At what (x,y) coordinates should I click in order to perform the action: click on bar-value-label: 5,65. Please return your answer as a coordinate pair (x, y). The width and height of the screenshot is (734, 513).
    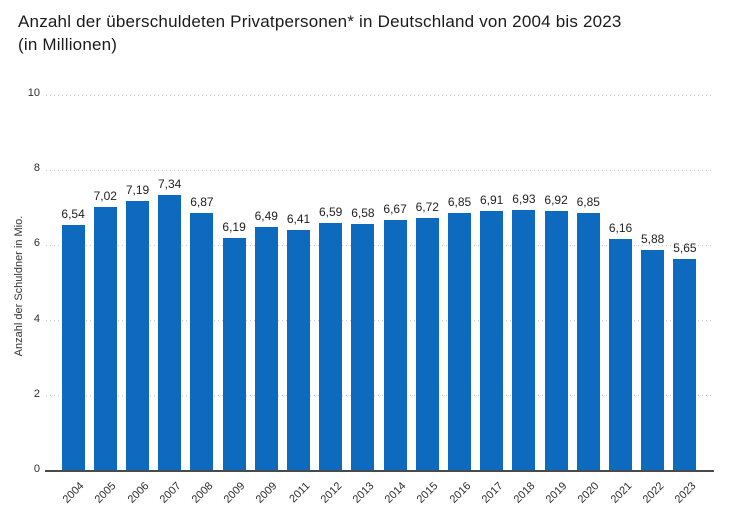
    Looking at the image, I should click on (685, 247).